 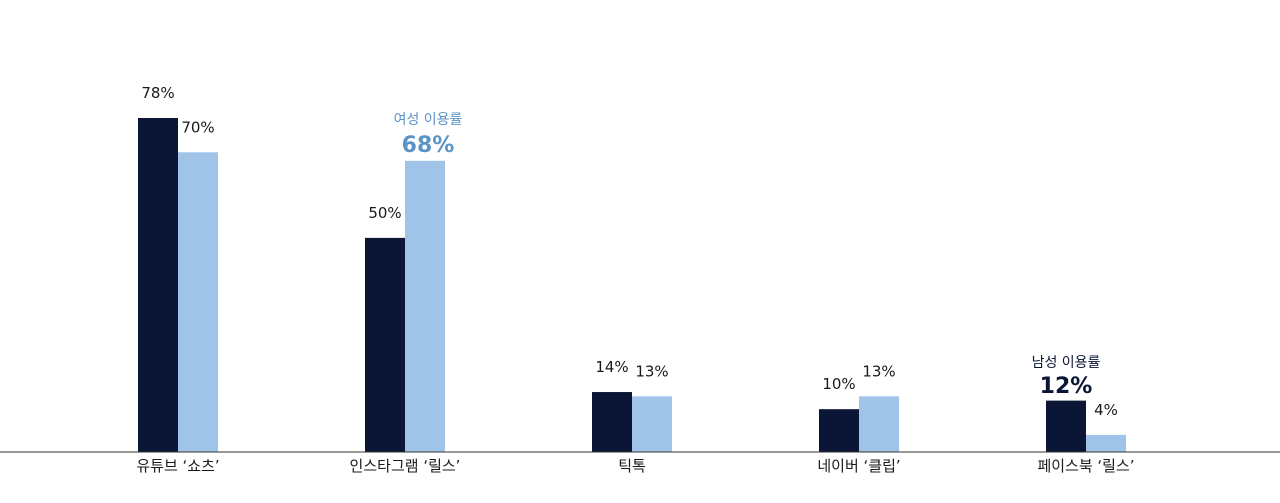 I want to click on category-label-0: 유튜브 ‘쇼츠’, so click(x=177, y=466).